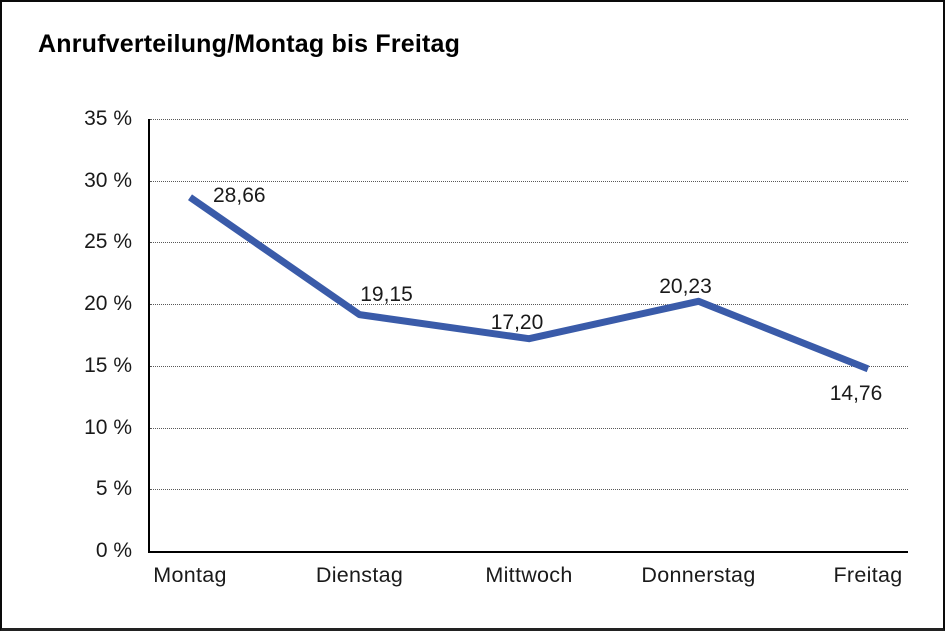 The width and height of the screenshot is (945, 631). What do you see at coordinates (108, 304) in the screenshot?
I see `y-tick-label-20: 20 %` at bounding box center [108, 304].